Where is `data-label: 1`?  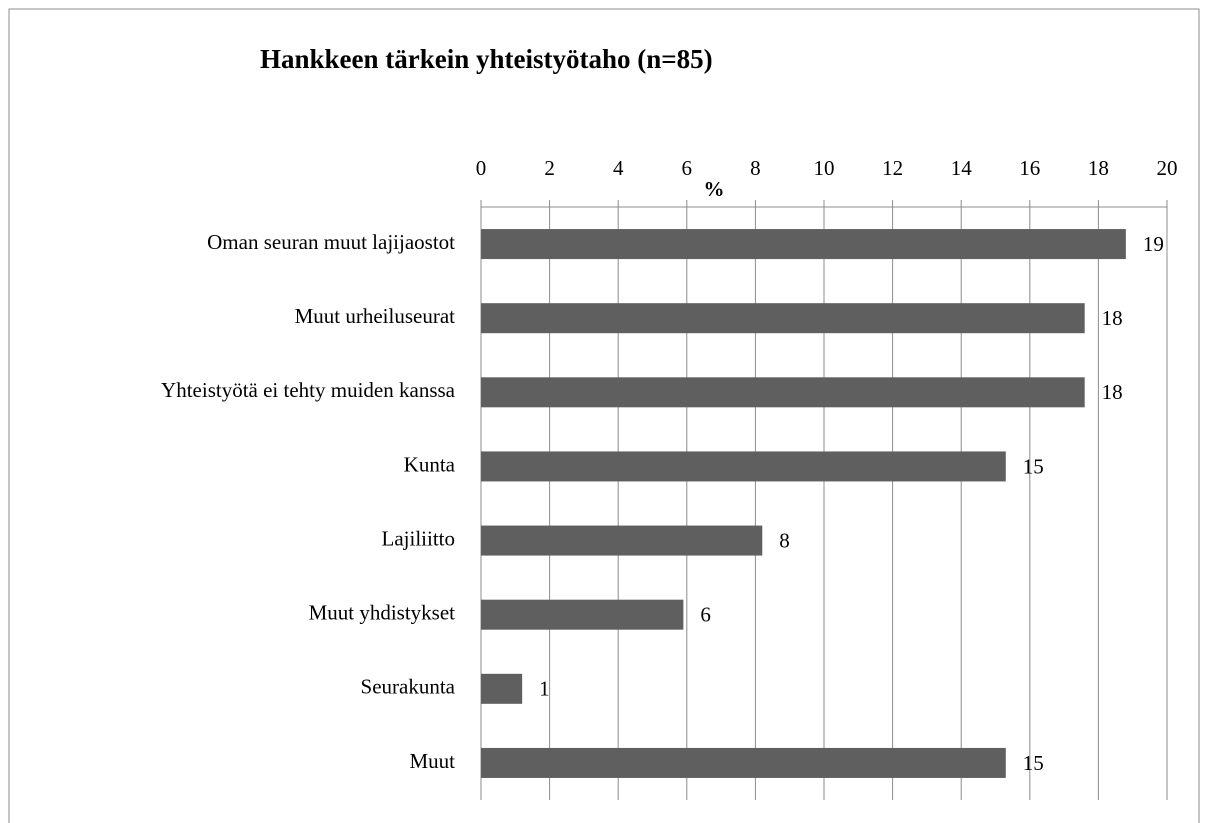
data-label: 1 is located at coordinates (544, 689).